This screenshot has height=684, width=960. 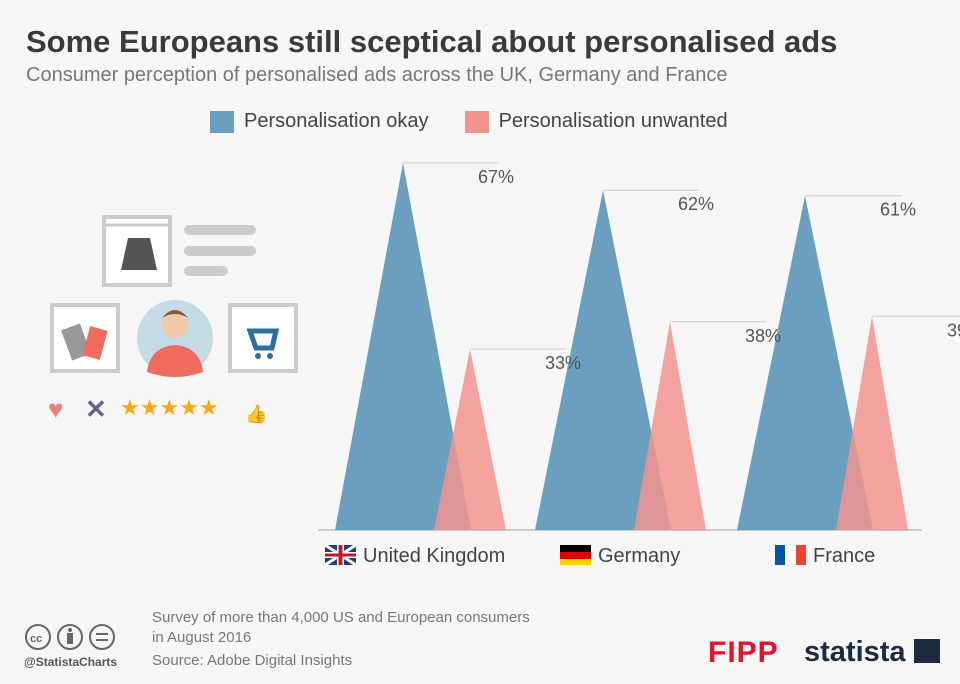 What do you see at coordinates (256, 413) in the screenshot?
I see `thumbs-up-down-icon: 👍` at bounding box center [256, 413].